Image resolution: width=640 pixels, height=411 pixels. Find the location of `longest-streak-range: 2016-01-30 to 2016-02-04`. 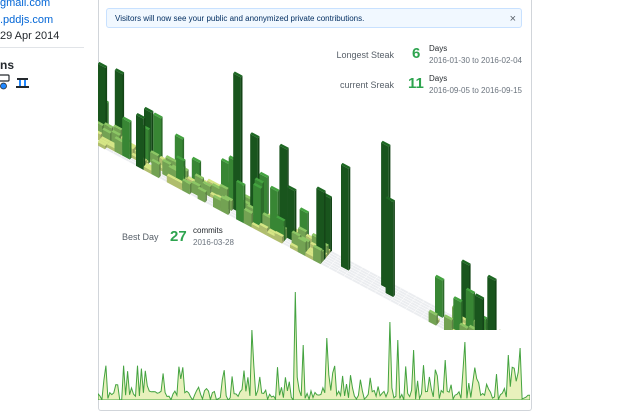

longest-streak-range: 2016-01-30 to 2016-02-04 is located at coordinates (475, 60).